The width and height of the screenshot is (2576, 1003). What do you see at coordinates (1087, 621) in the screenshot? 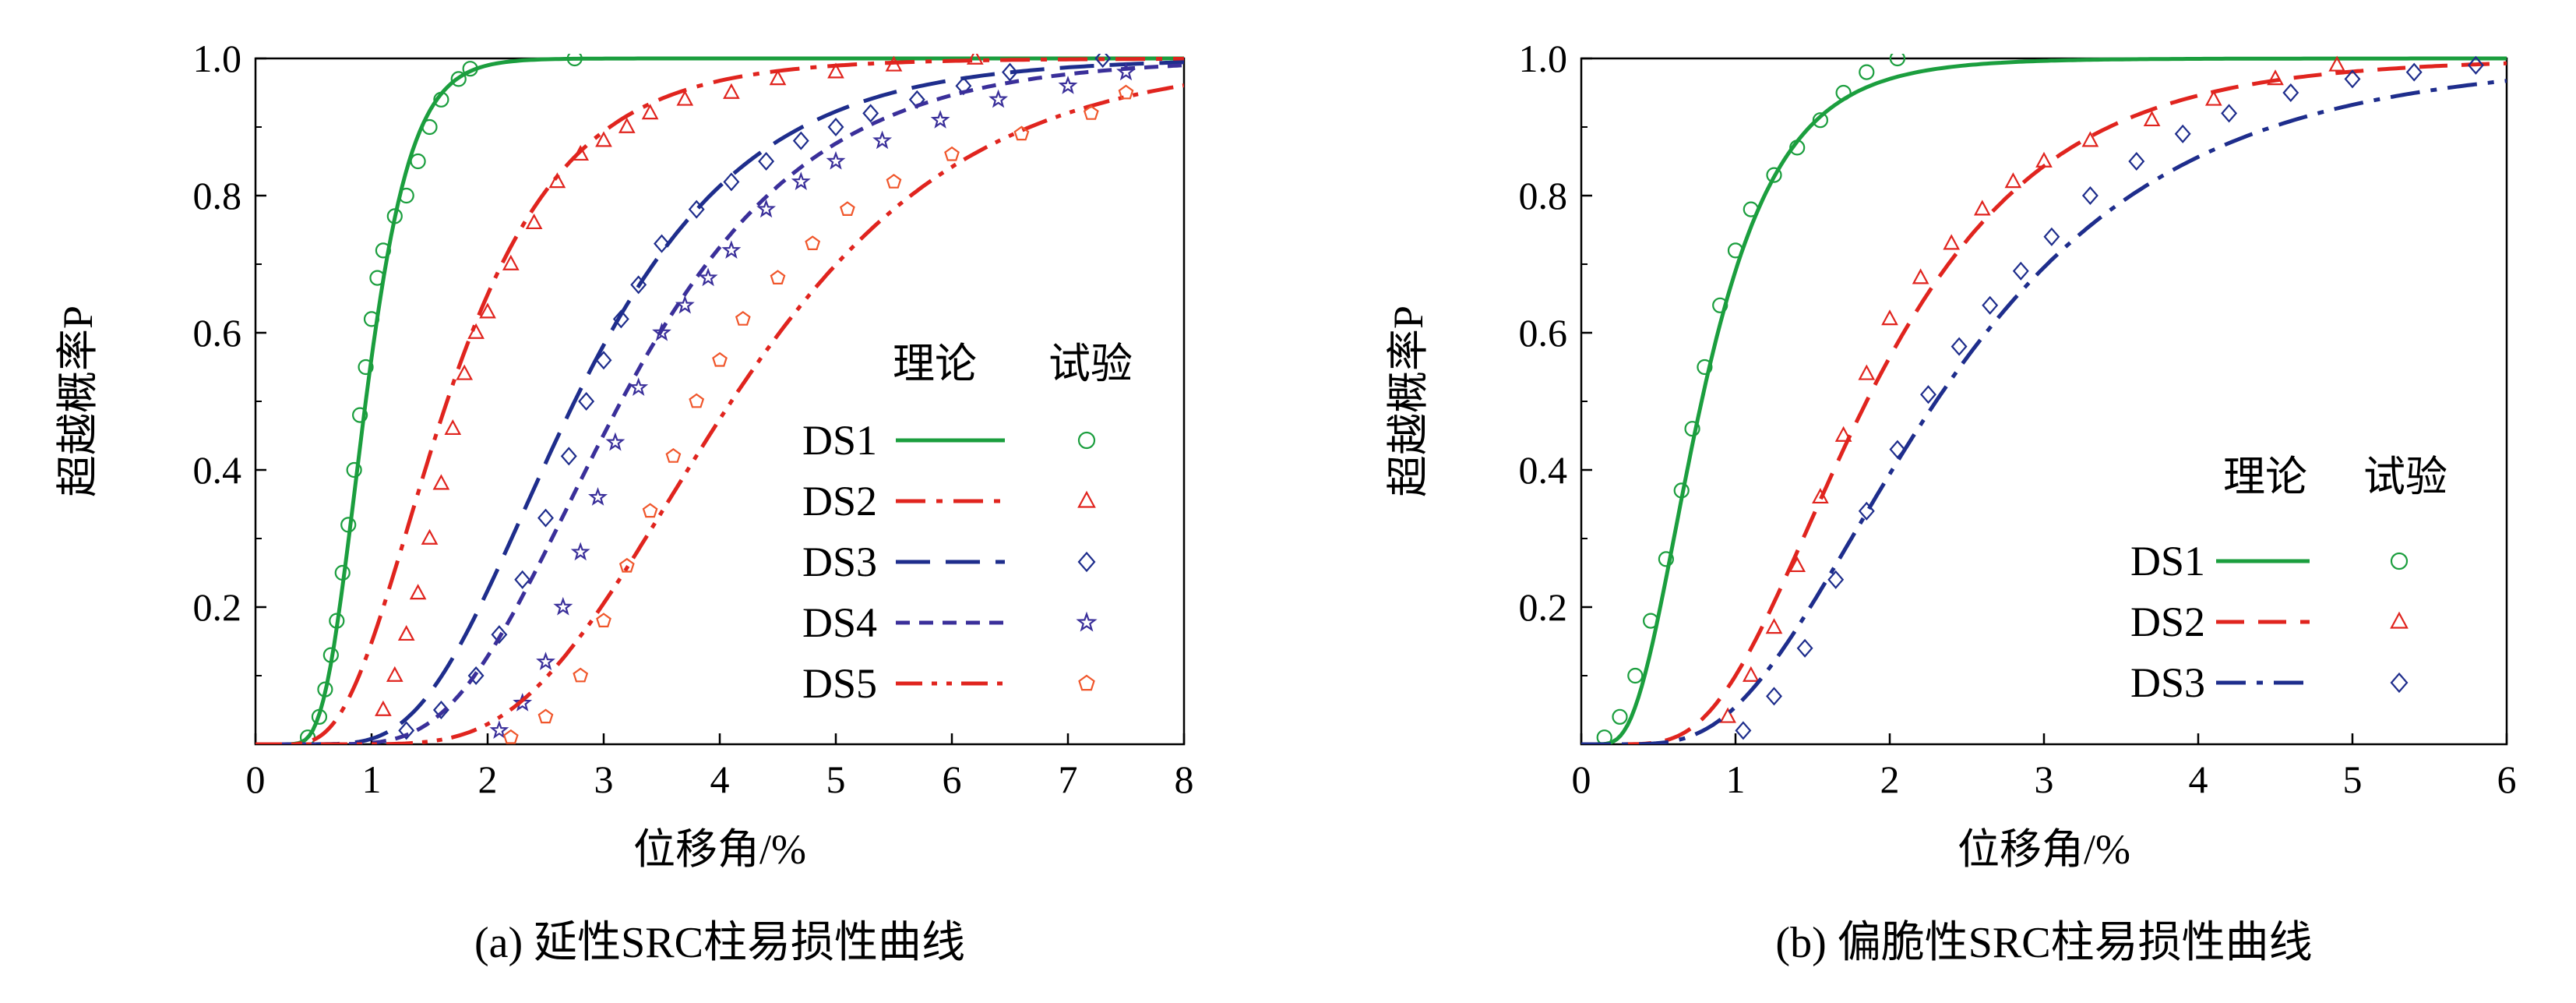
I see `legend-marker-ds4` at bounding box center [1087, 621].